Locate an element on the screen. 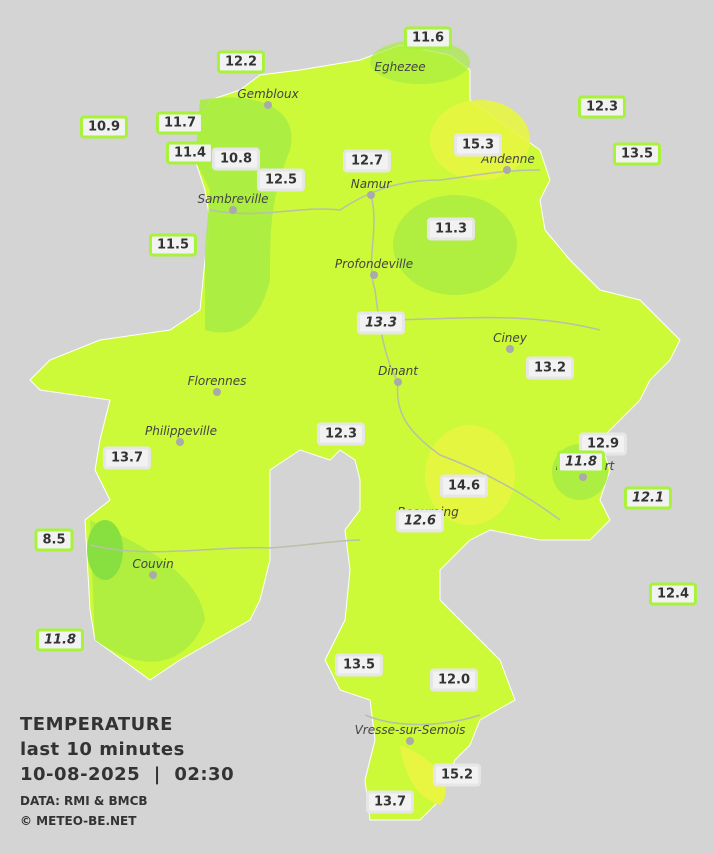 This screenshot has width=713, height=853. station-value: 12.5 is located at coordinates (281, 180).